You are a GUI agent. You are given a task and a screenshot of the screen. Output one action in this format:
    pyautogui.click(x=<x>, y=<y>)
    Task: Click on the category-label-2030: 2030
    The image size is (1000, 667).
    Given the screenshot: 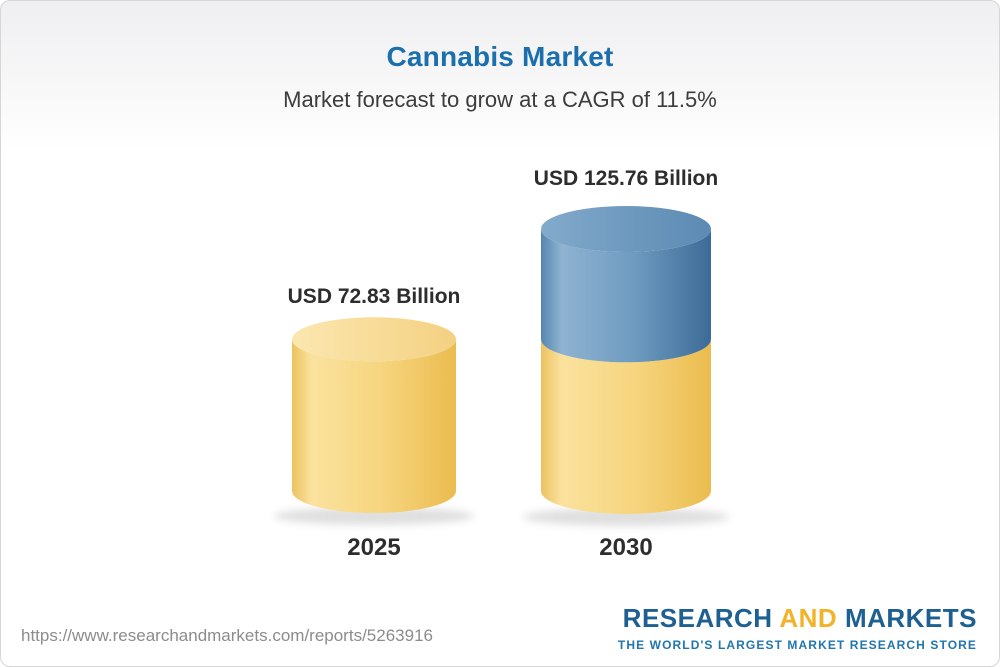 What is the action you would take?
    pyautogui.click(x=626, y=547)
    